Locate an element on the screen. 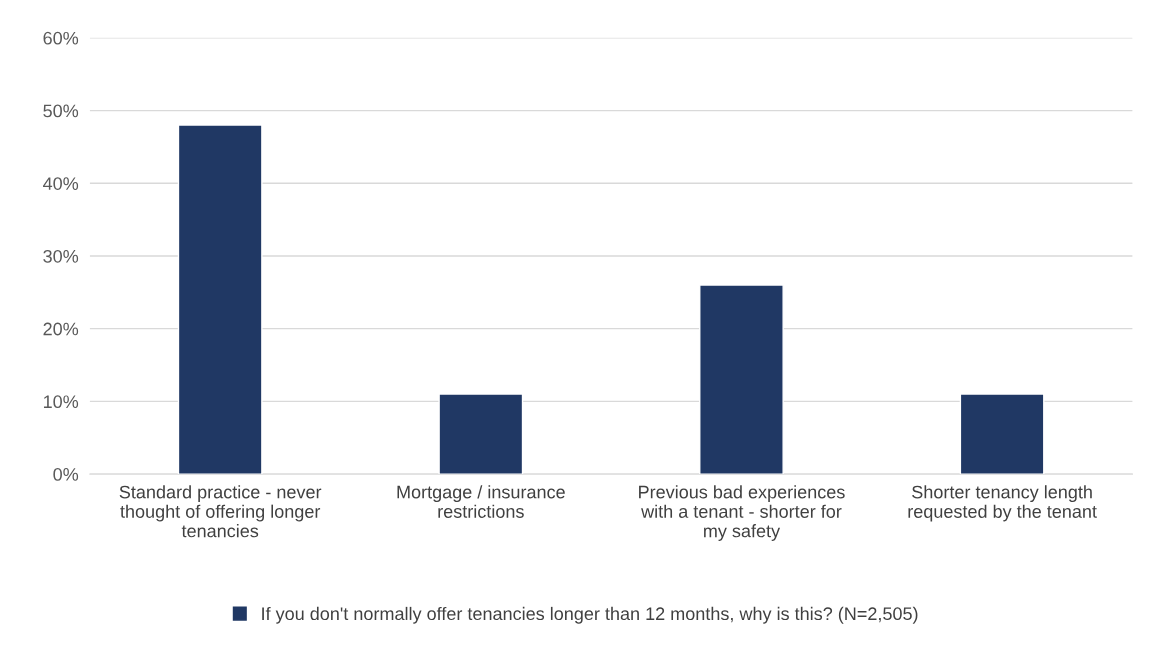 The width and height of the screenshot is (1152, 653). y-tick-label: 30% is located at coordinates (61, 256).